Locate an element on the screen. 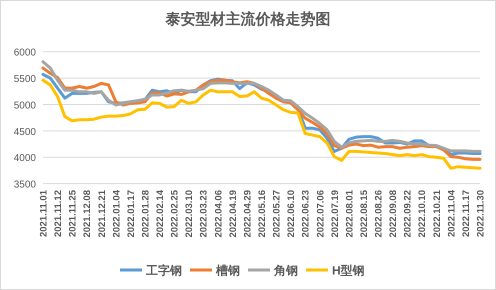  x-tick-label: 2022.11.30 is located at coordinates (481, 214).